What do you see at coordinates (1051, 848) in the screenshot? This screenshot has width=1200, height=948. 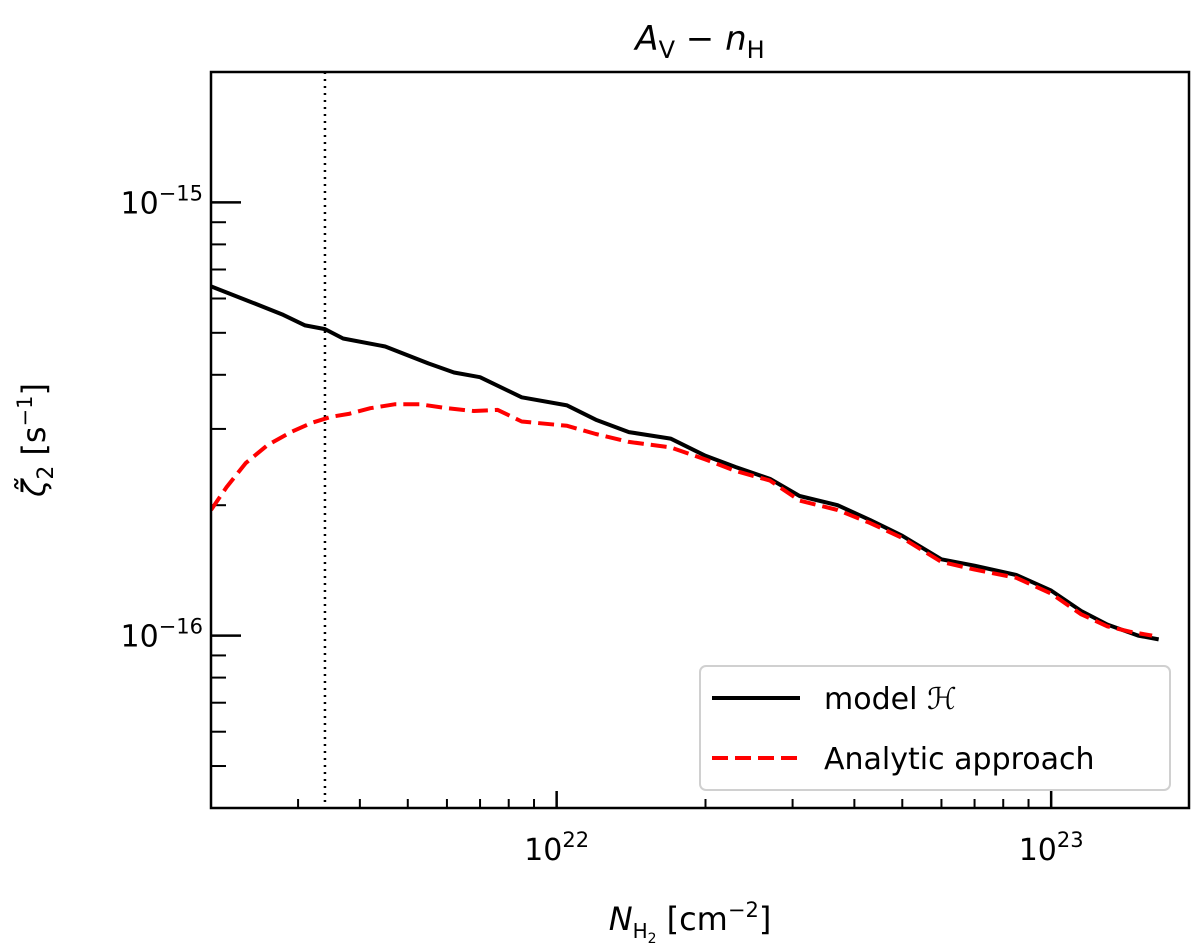 I see `x-tick-label: 1023` at bounding box center [1051, 848].